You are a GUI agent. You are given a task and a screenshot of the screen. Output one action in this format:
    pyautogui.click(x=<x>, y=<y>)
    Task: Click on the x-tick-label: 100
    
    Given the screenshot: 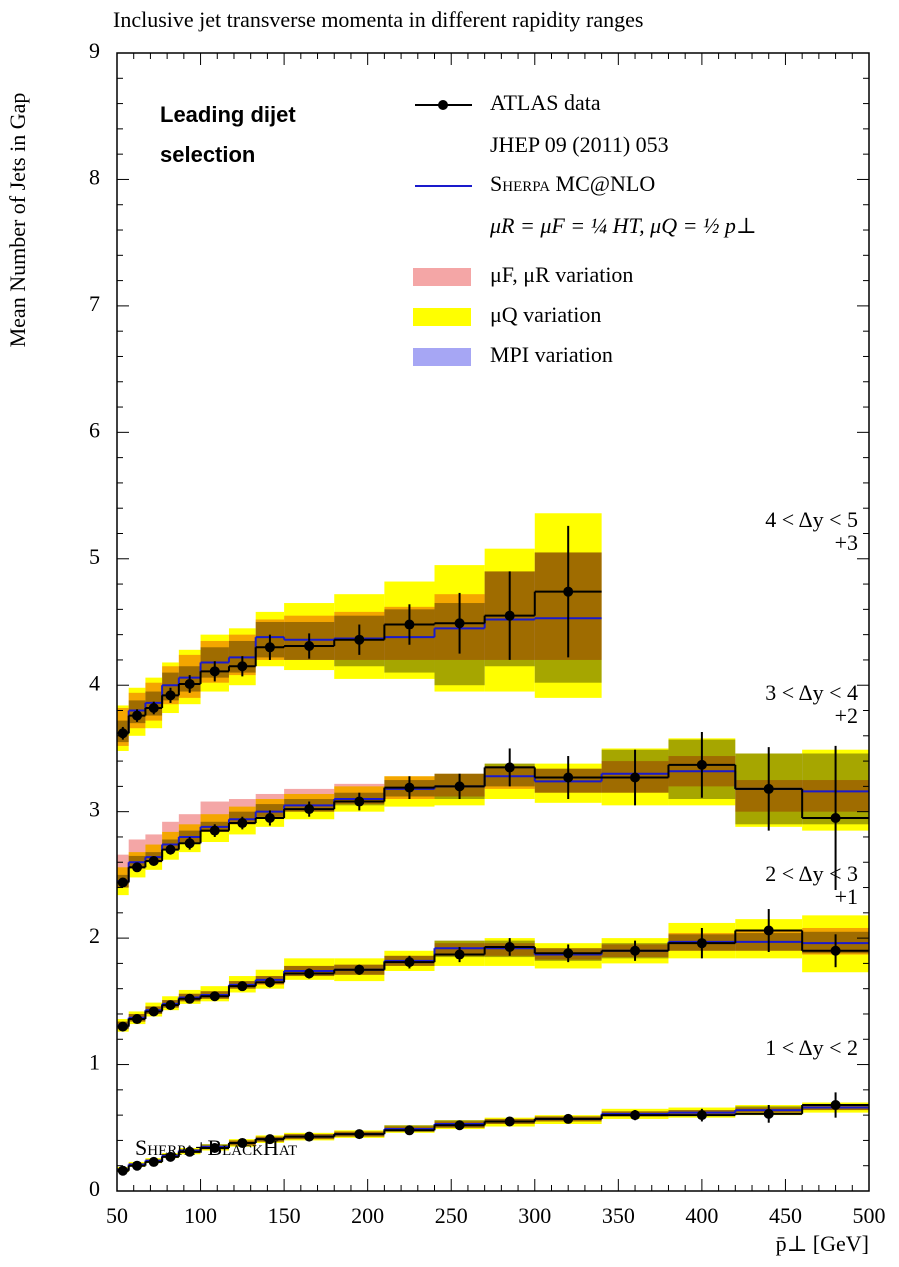 What is the action you would take?
    pyautogui.click(x=200, y=1215)
    